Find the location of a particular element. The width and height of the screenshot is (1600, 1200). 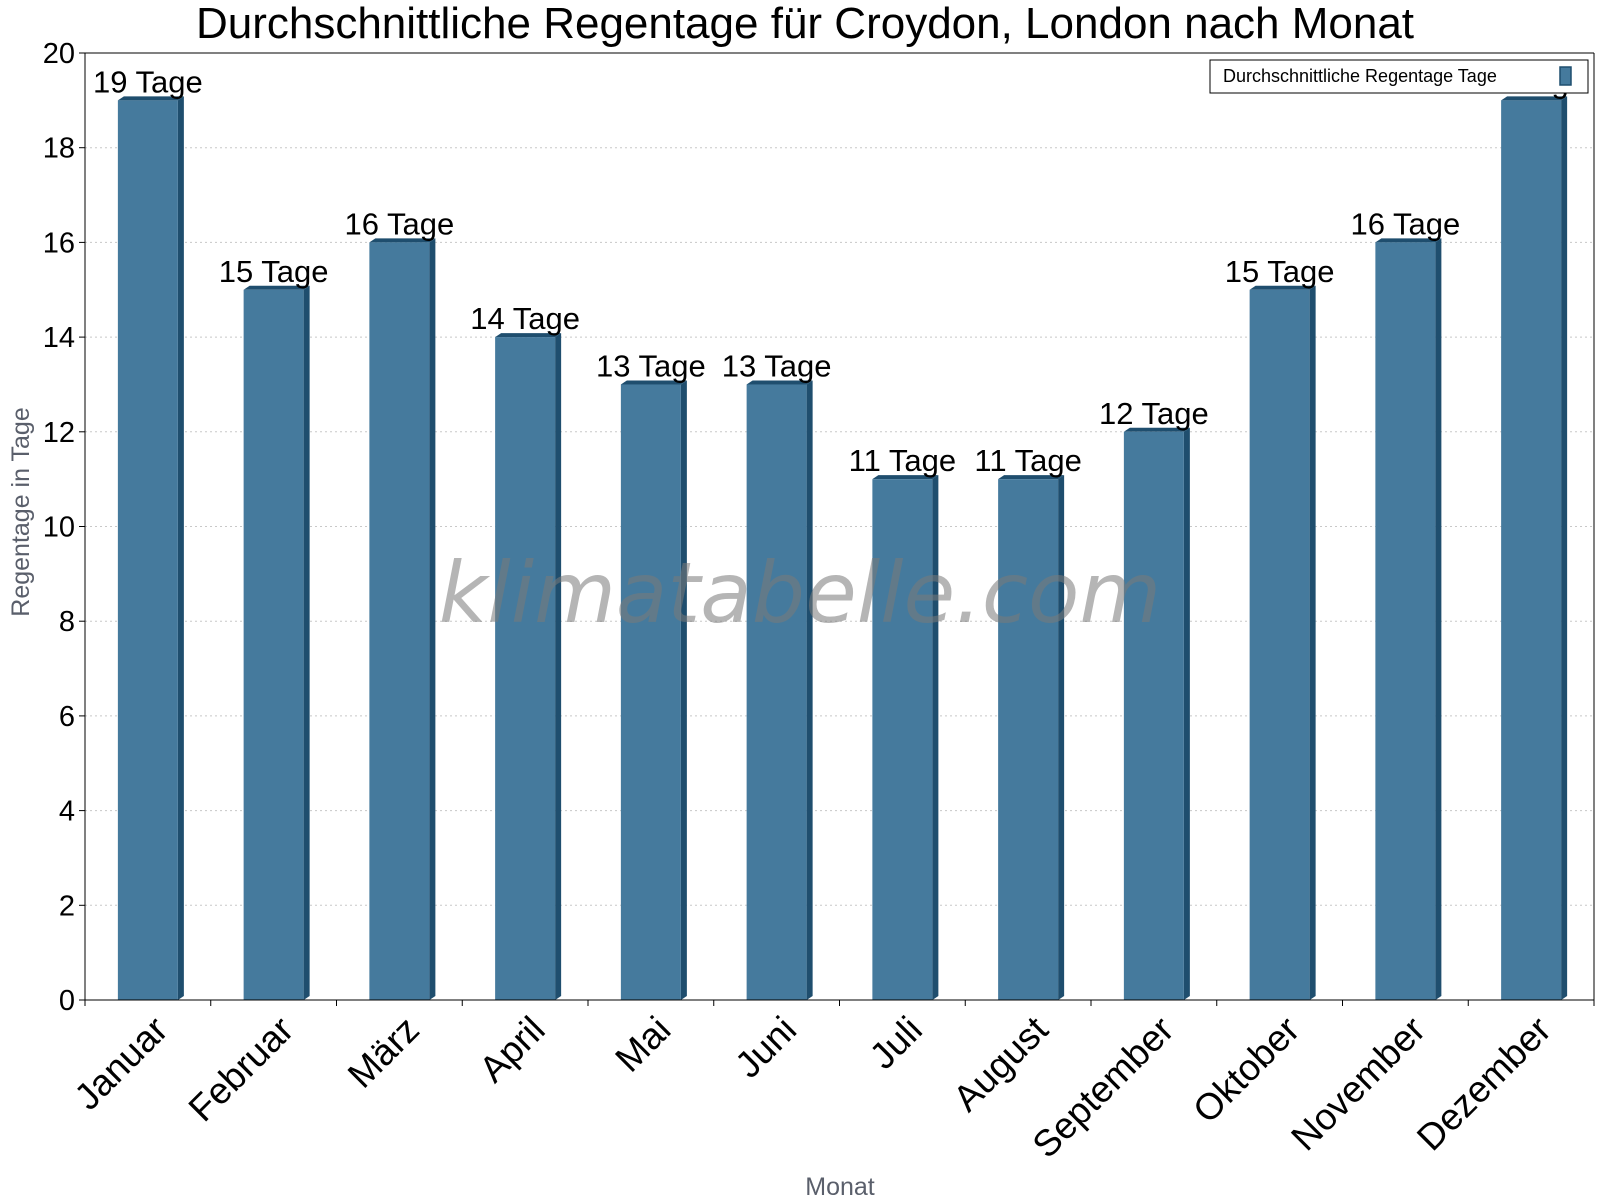

x-tick-label: August is located at coordinates (1000, 1063).